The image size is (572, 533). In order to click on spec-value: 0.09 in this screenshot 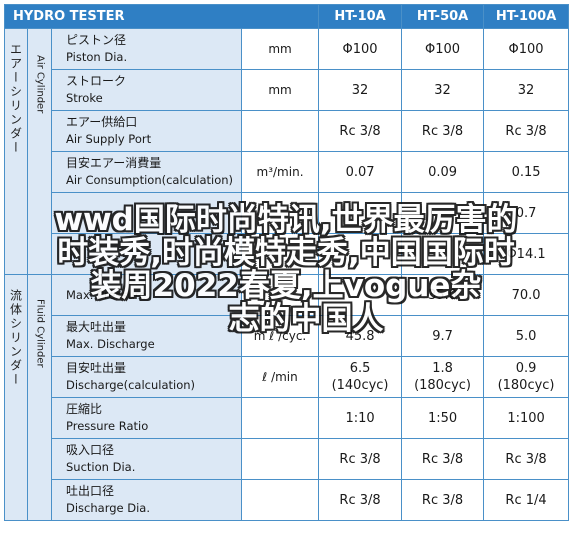, I will do `click(443, 172)`.